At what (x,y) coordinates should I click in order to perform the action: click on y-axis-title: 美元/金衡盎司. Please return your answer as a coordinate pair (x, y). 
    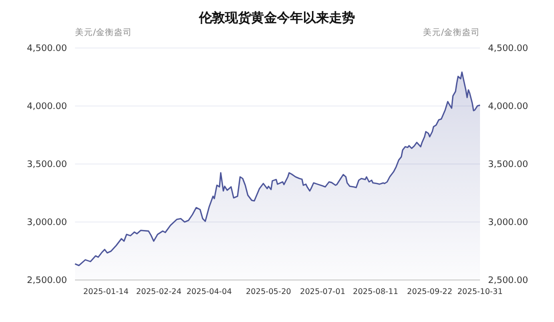
    Looking at the image, I should click on (103, 32).